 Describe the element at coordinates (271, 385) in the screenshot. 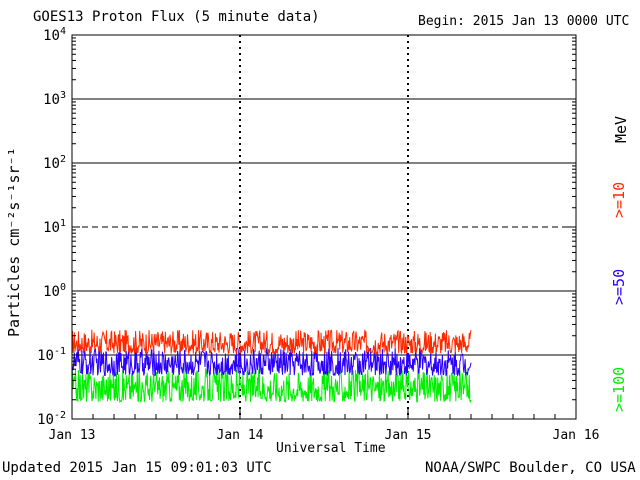

I see `series-line-ge100` at that location.